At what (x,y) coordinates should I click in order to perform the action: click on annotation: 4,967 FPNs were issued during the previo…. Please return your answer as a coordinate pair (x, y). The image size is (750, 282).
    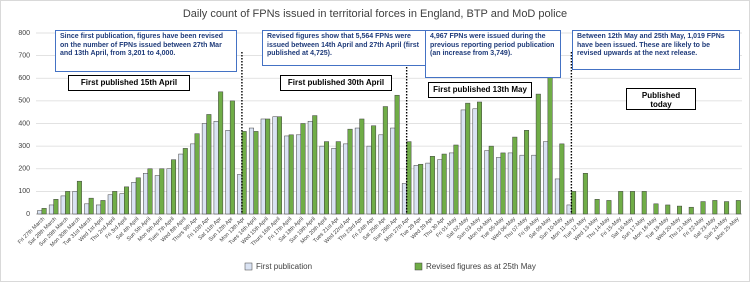
    Looking at the image, I should click on (493, 54).